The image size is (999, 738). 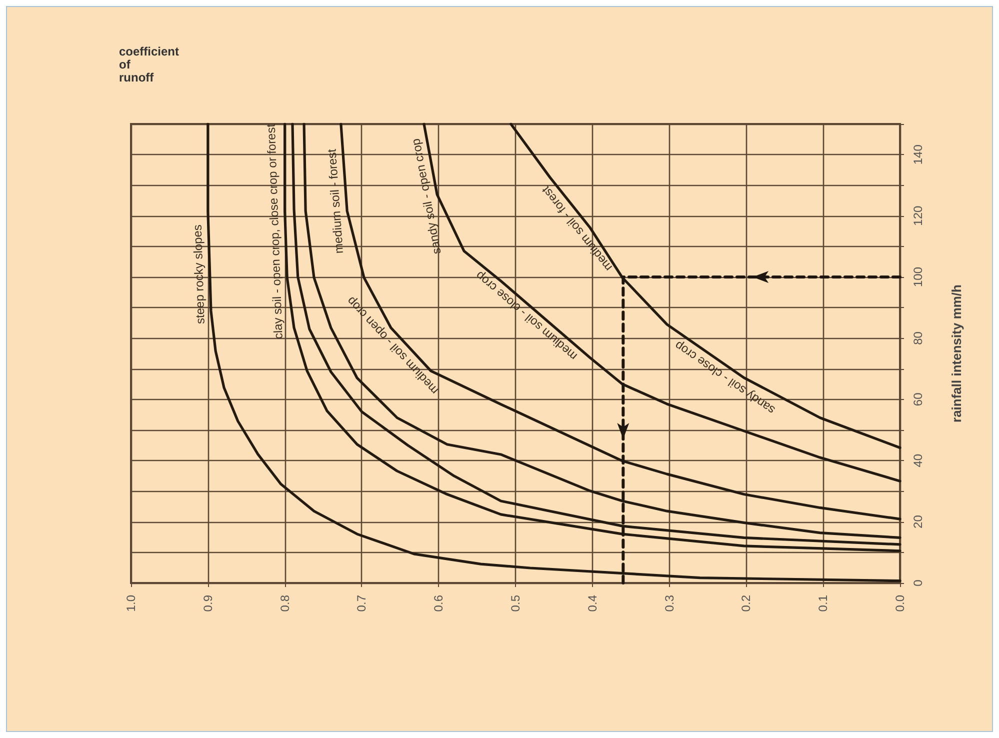 What do you see at coordinates (131, 603) in the screenshot?
I see `x-tick-label: 1.0` at bounding box center [131, 603].